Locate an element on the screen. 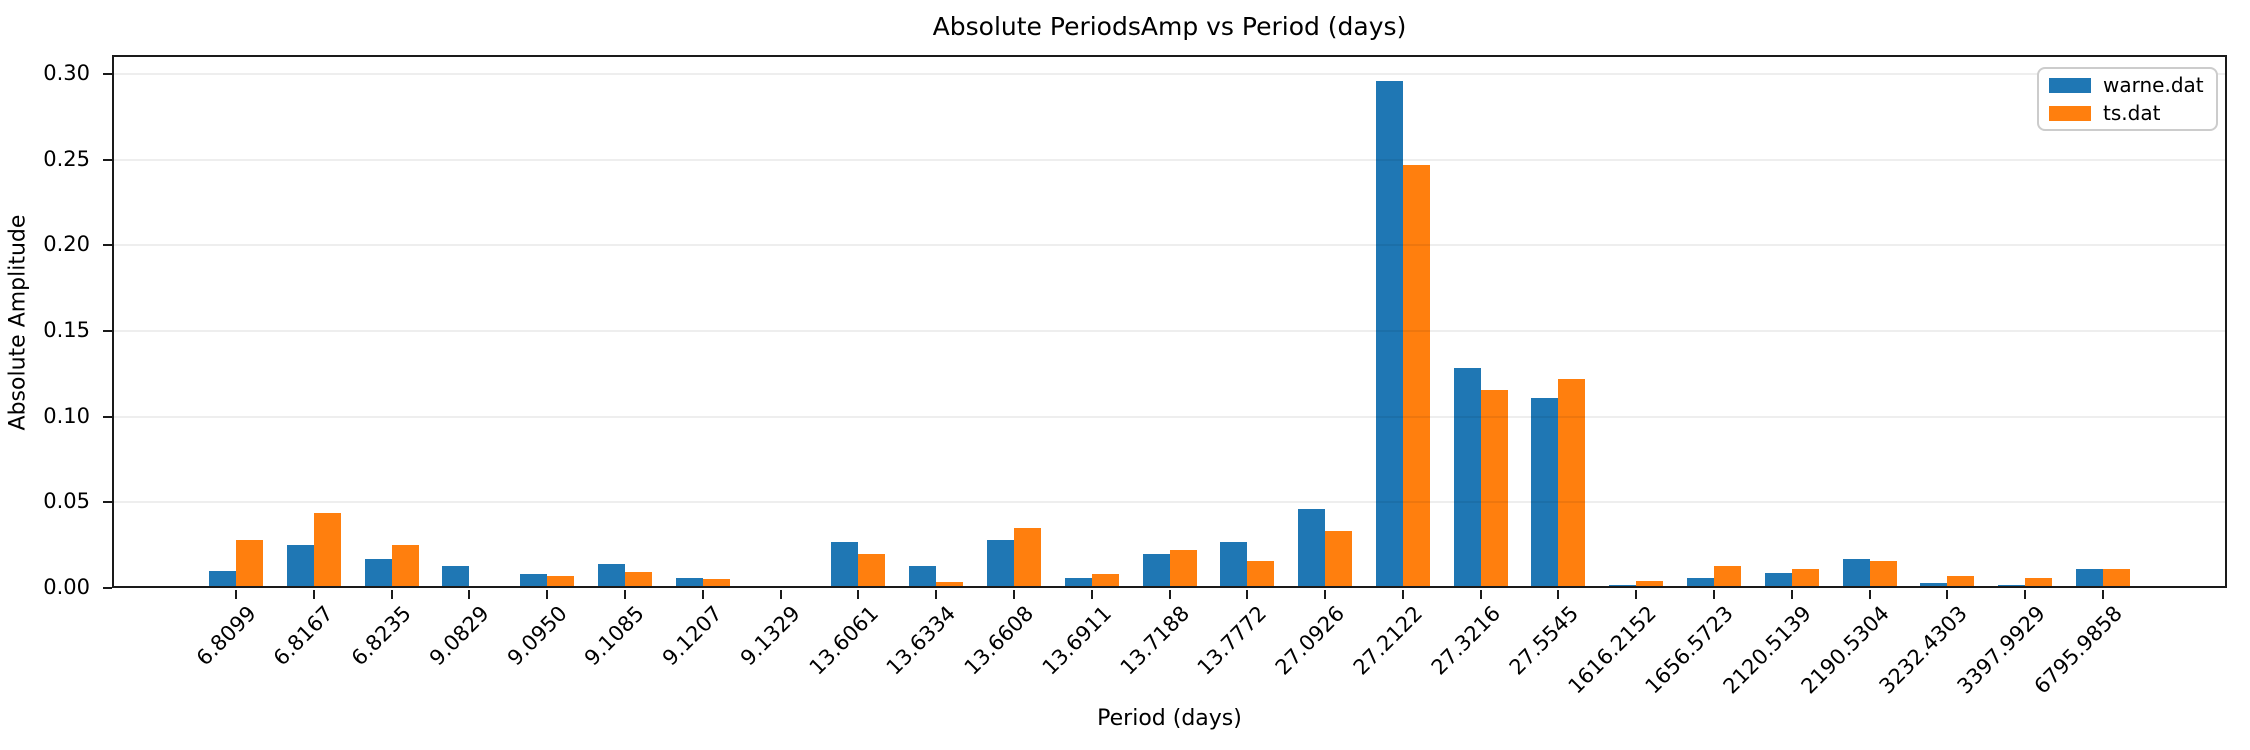  legend: warne.dat ts.dat is located at coordinates (2127, 99).